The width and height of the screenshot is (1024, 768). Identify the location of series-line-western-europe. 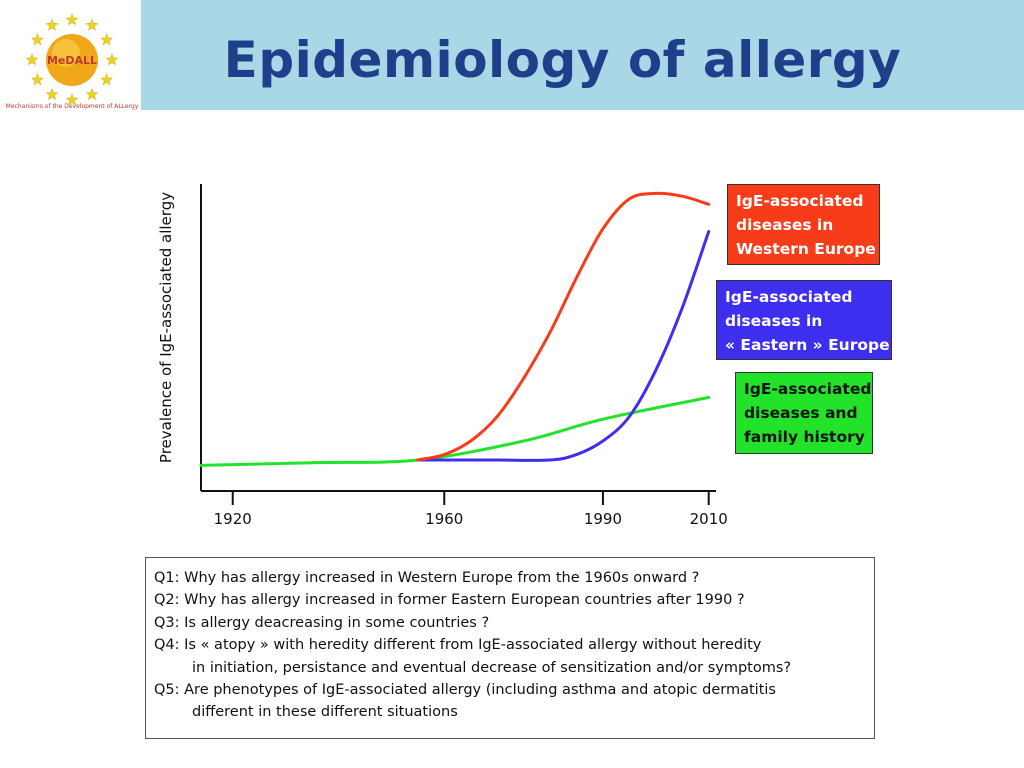
(563, 326).